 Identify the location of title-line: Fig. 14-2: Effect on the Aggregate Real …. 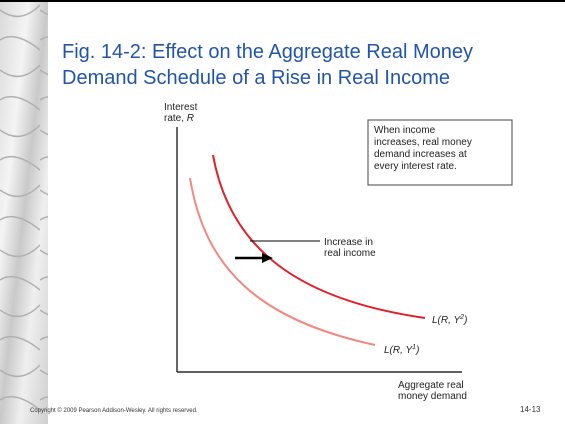
(267, 52).